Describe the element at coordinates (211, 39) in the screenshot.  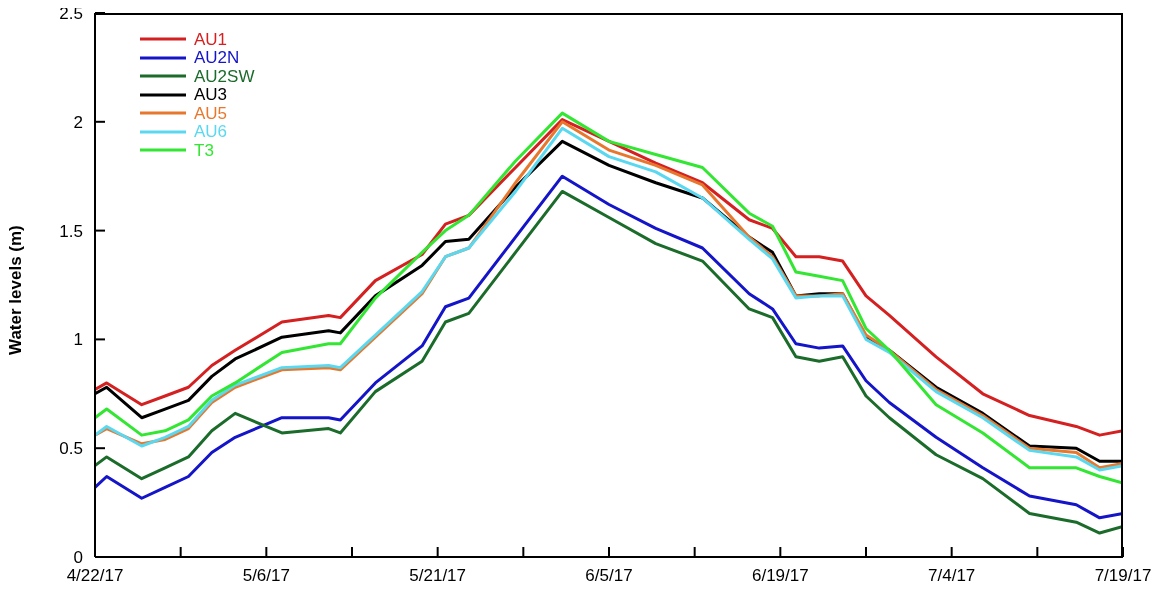
I see `legend-label: AU1` at that location.